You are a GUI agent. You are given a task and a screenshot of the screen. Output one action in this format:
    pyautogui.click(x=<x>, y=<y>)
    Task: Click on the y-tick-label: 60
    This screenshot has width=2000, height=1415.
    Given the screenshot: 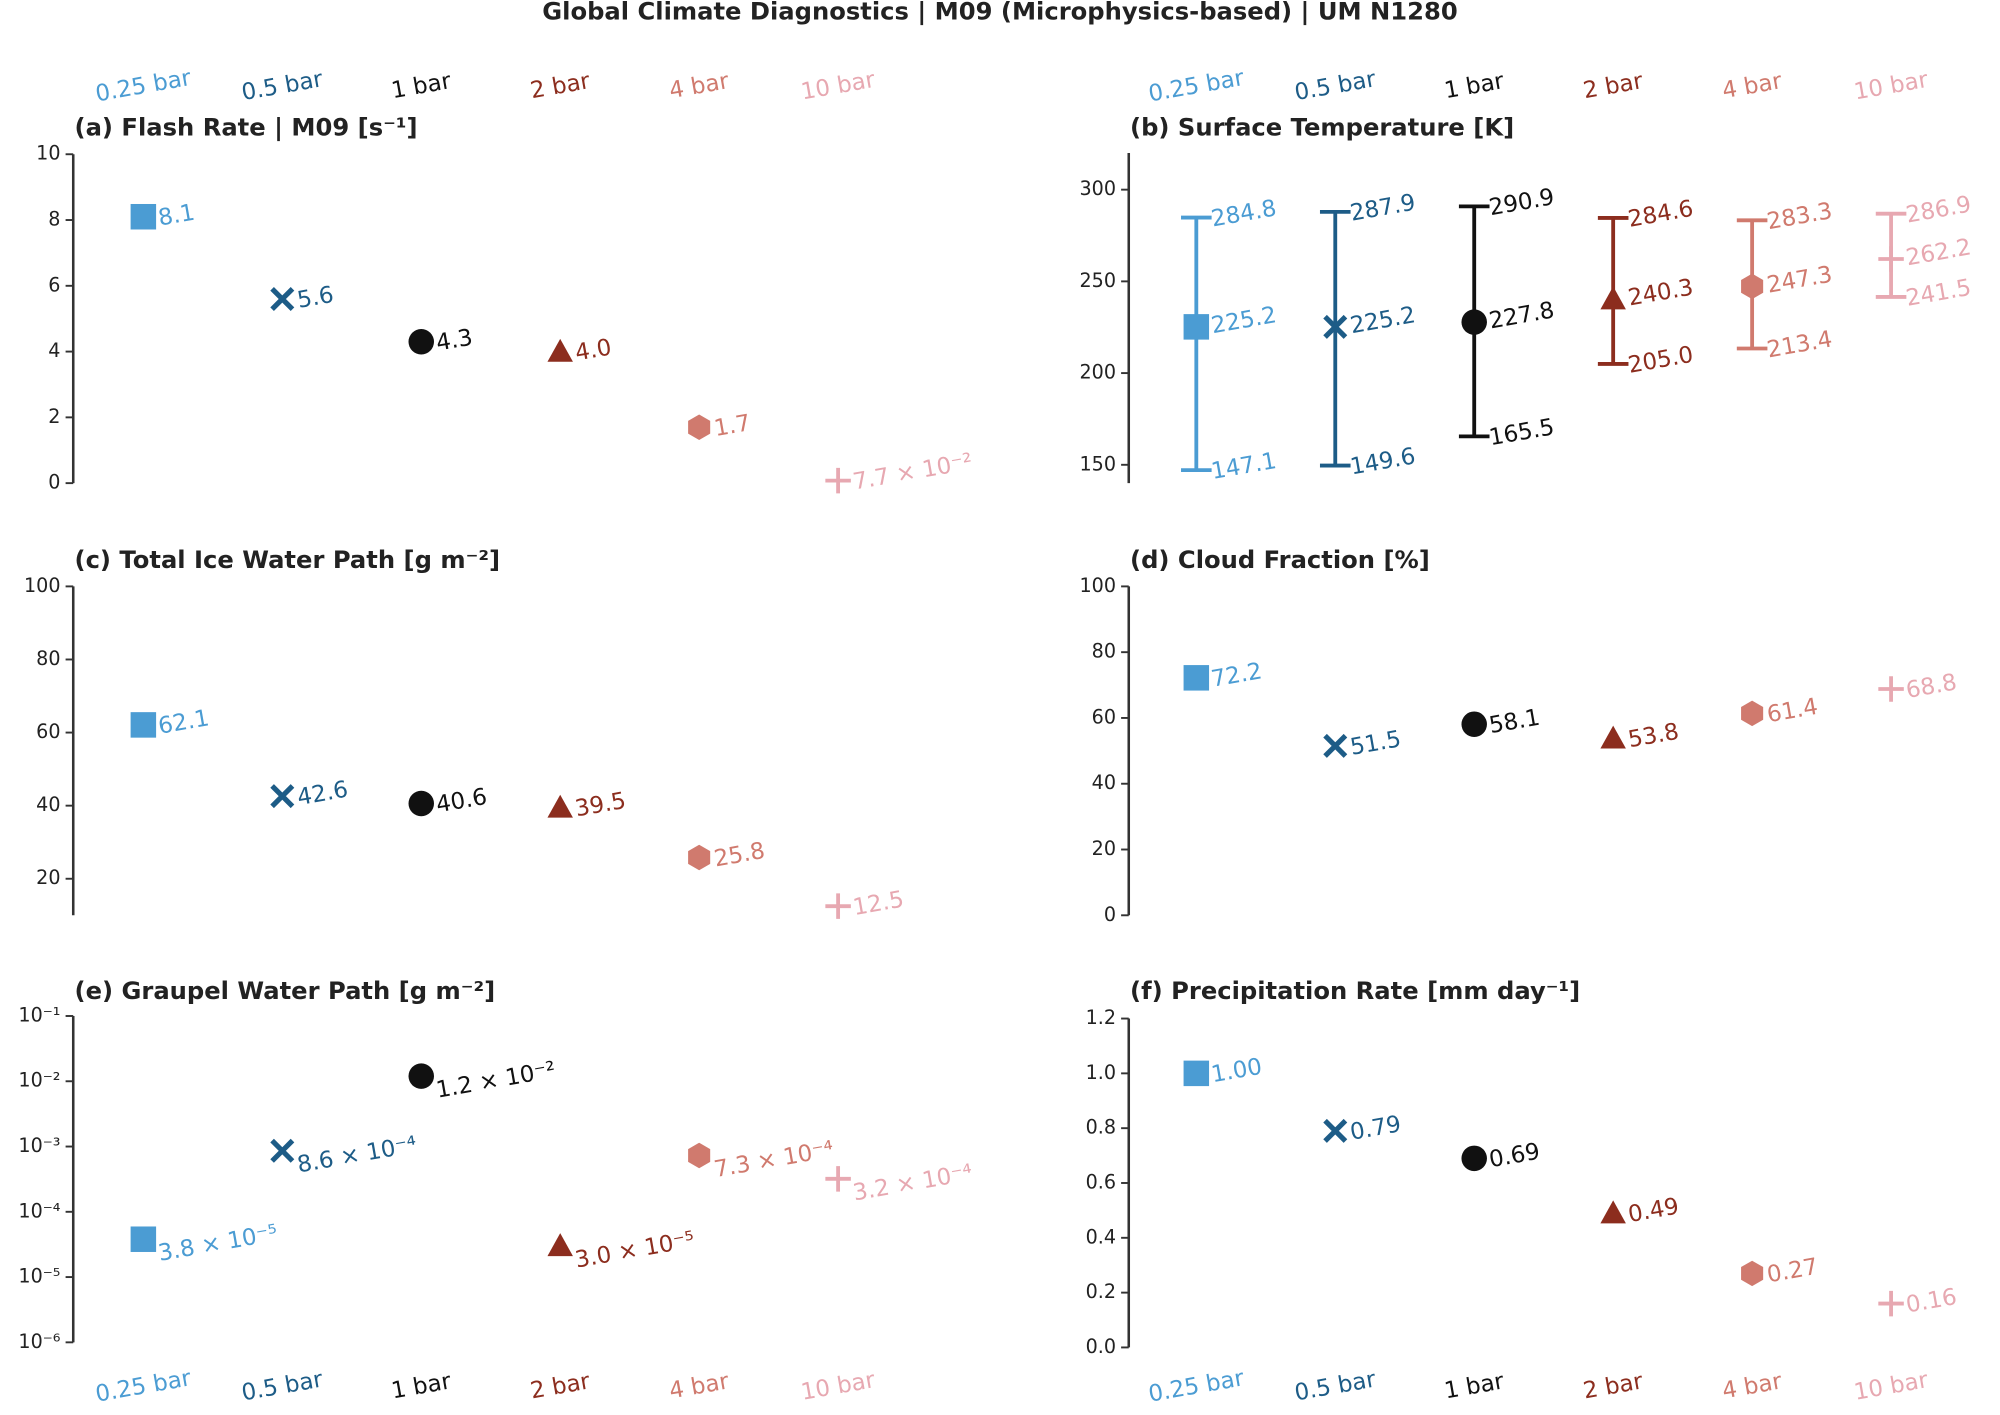 What is the action you would take?
    pyautogui.click(x=48, y=731)
    